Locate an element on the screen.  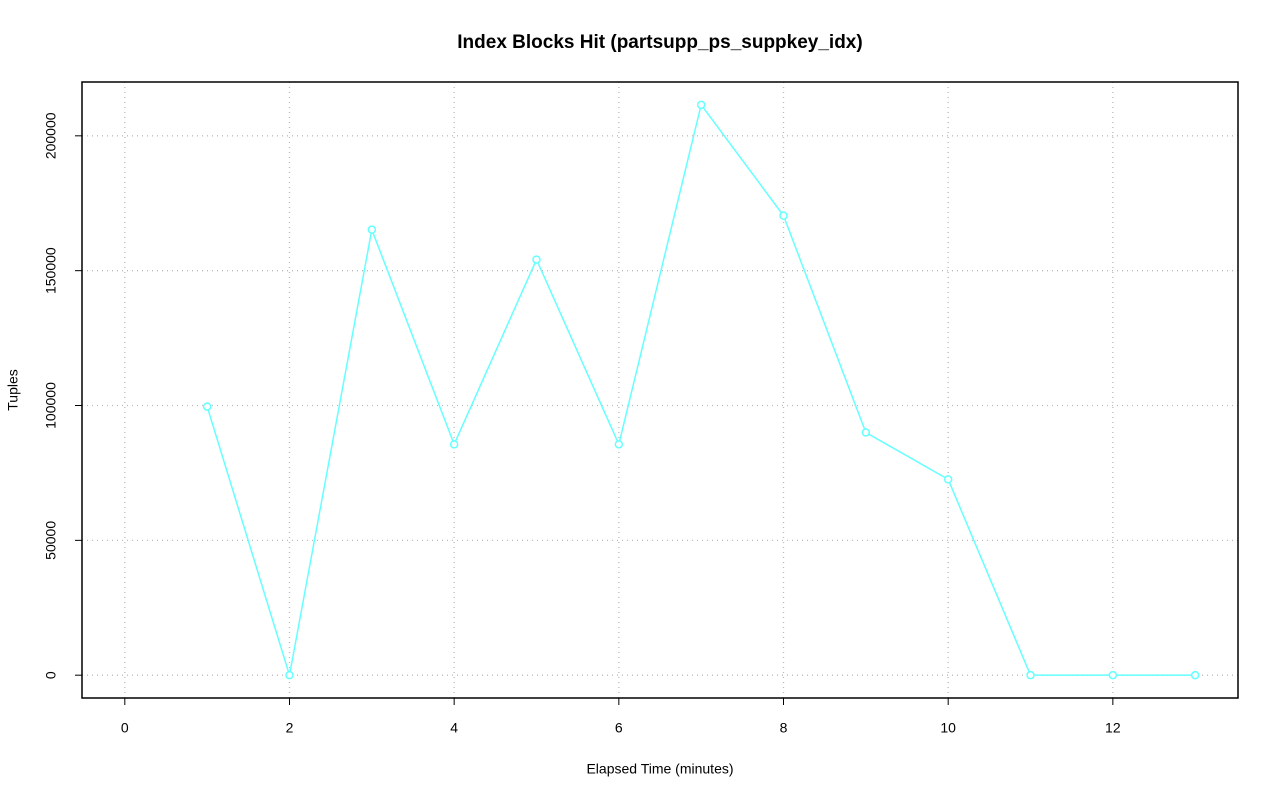
x-tick-label: 4 is located at coordinates (454, 728).